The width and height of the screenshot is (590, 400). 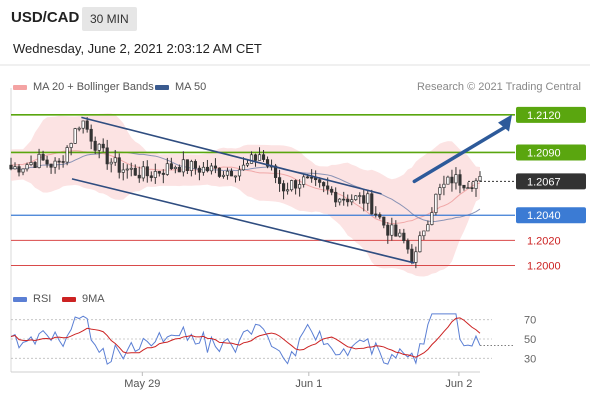 I want to click on timeframe-badge: 30 MIN, so click(x=109, y=19).